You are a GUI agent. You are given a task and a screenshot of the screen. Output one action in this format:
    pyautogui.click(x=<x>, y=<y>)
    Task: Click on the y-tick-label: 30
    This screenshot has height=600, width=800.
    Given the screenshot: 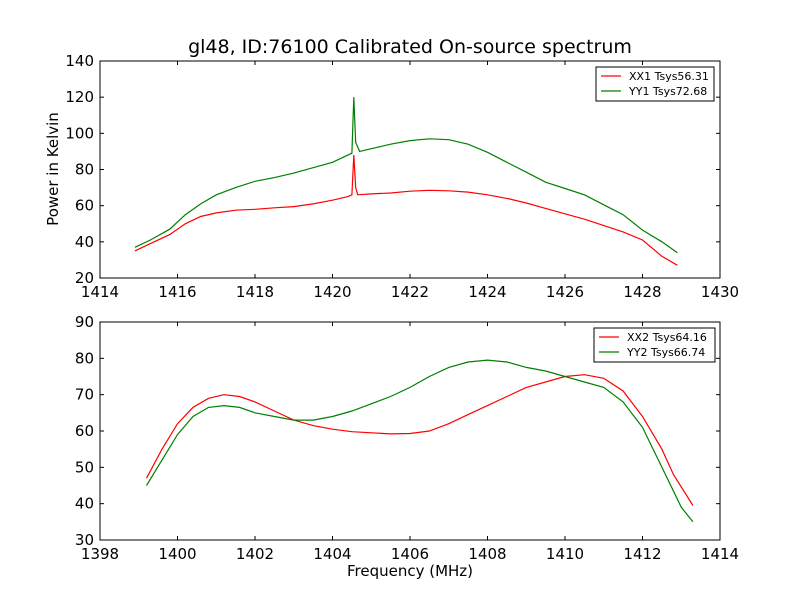 What is the action you would take?
    pyautogui.click(x=84, y=540)
    